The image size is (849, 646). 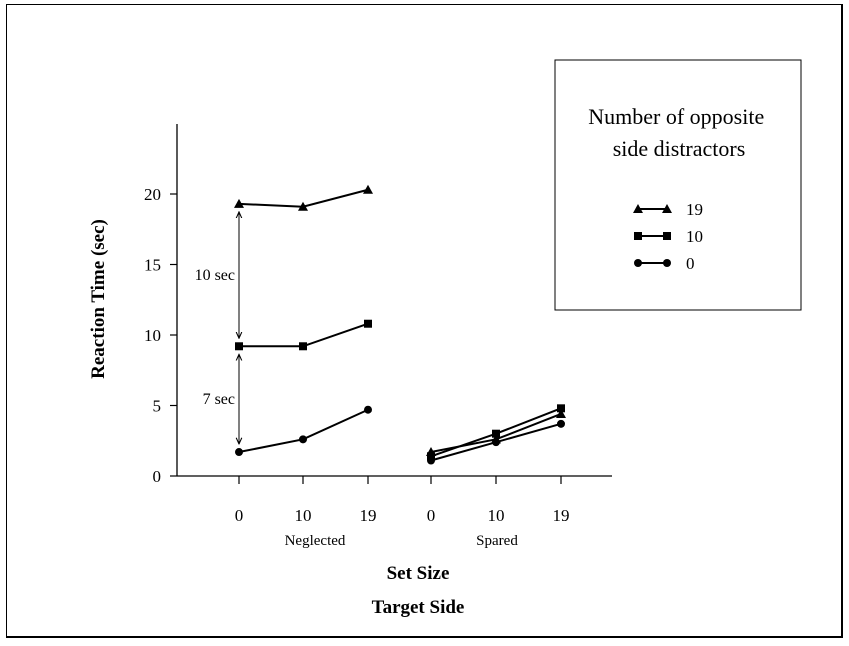 I want to click on legend-entry-0: 0, so click(x=664, y=263).